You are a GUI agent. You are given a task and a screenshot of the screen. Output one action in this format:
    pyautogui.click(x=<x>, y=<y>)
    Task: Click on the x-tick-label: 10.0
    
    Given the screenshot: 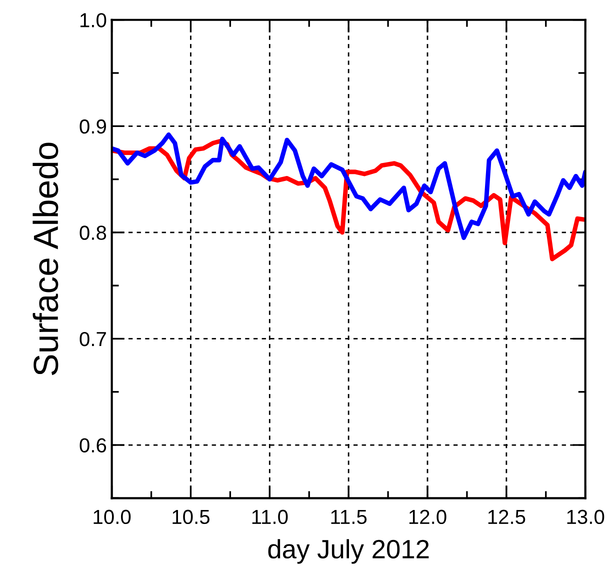 What is the action you would take?
    pyautogui.click(x=112, y=517)
    